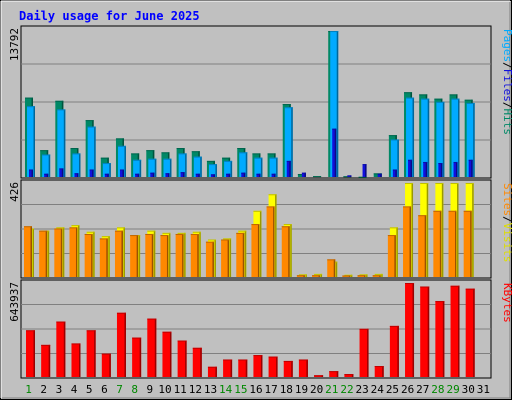  Describe the element at coordinates (483, 389) in the screenshot. I see `x-label-day-31: 31` at that location.